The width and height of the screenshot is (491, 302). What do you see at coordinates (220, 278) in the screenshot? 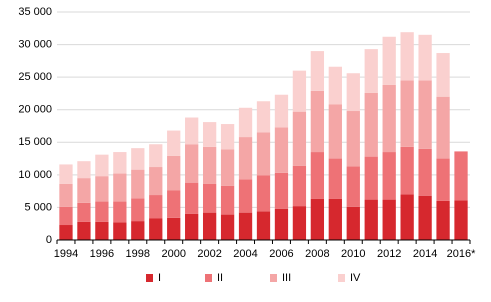
I see `legend-label: II` at bounding box center [220, 278].